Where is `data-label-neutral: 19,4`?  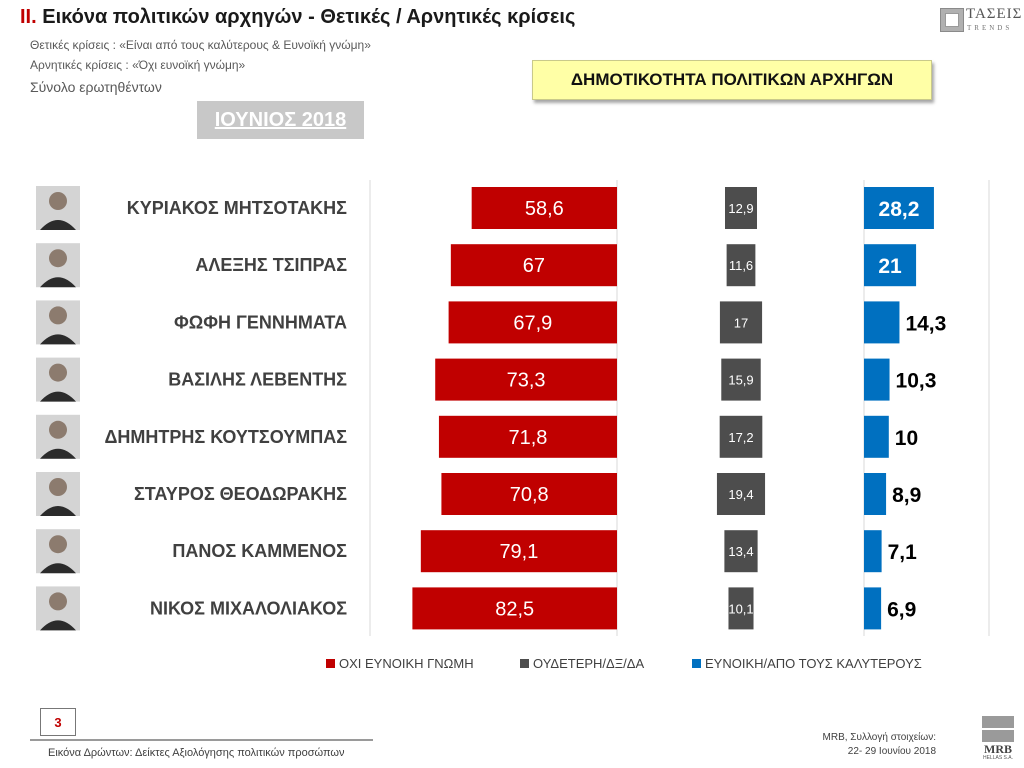
data-label-neutral: 19,4 is located at coordinates (740, 494).